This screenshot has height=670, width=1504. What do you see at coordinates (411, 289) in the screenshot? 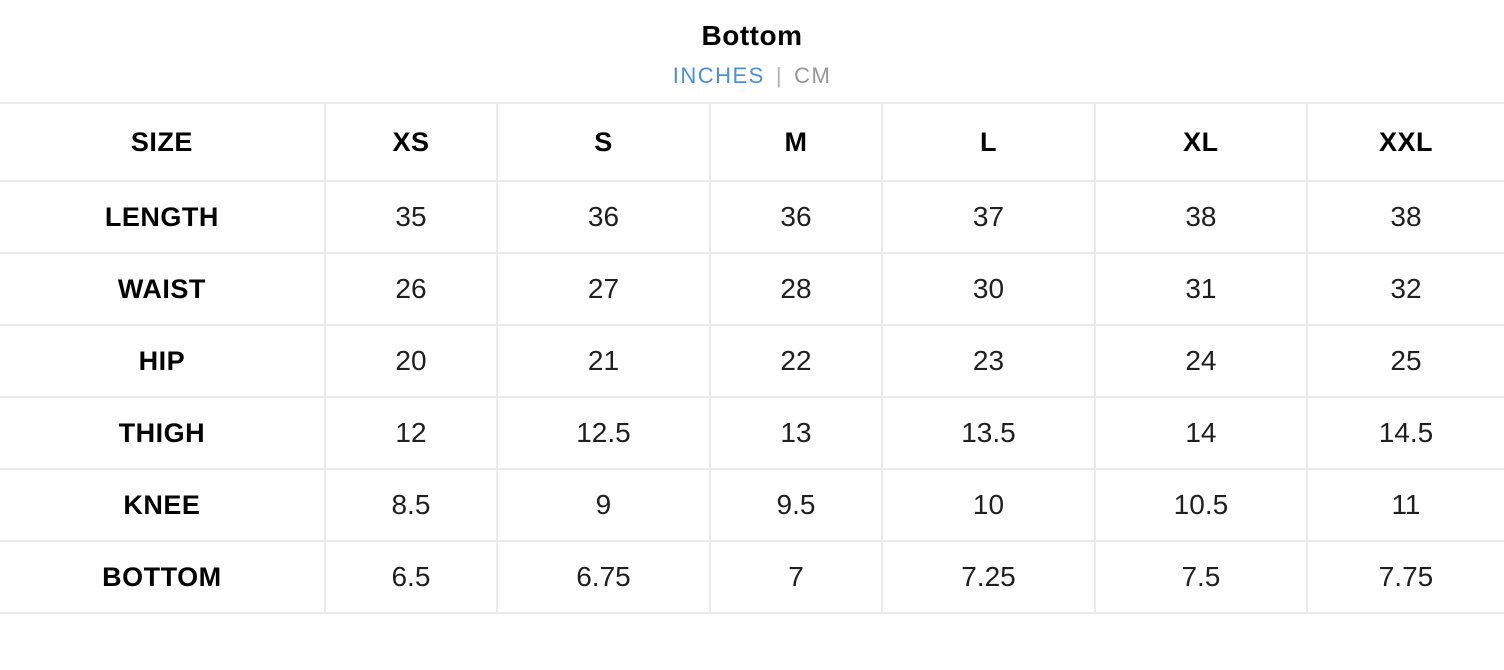
I see `table-cell: 26` at bounding box center [411, 289].